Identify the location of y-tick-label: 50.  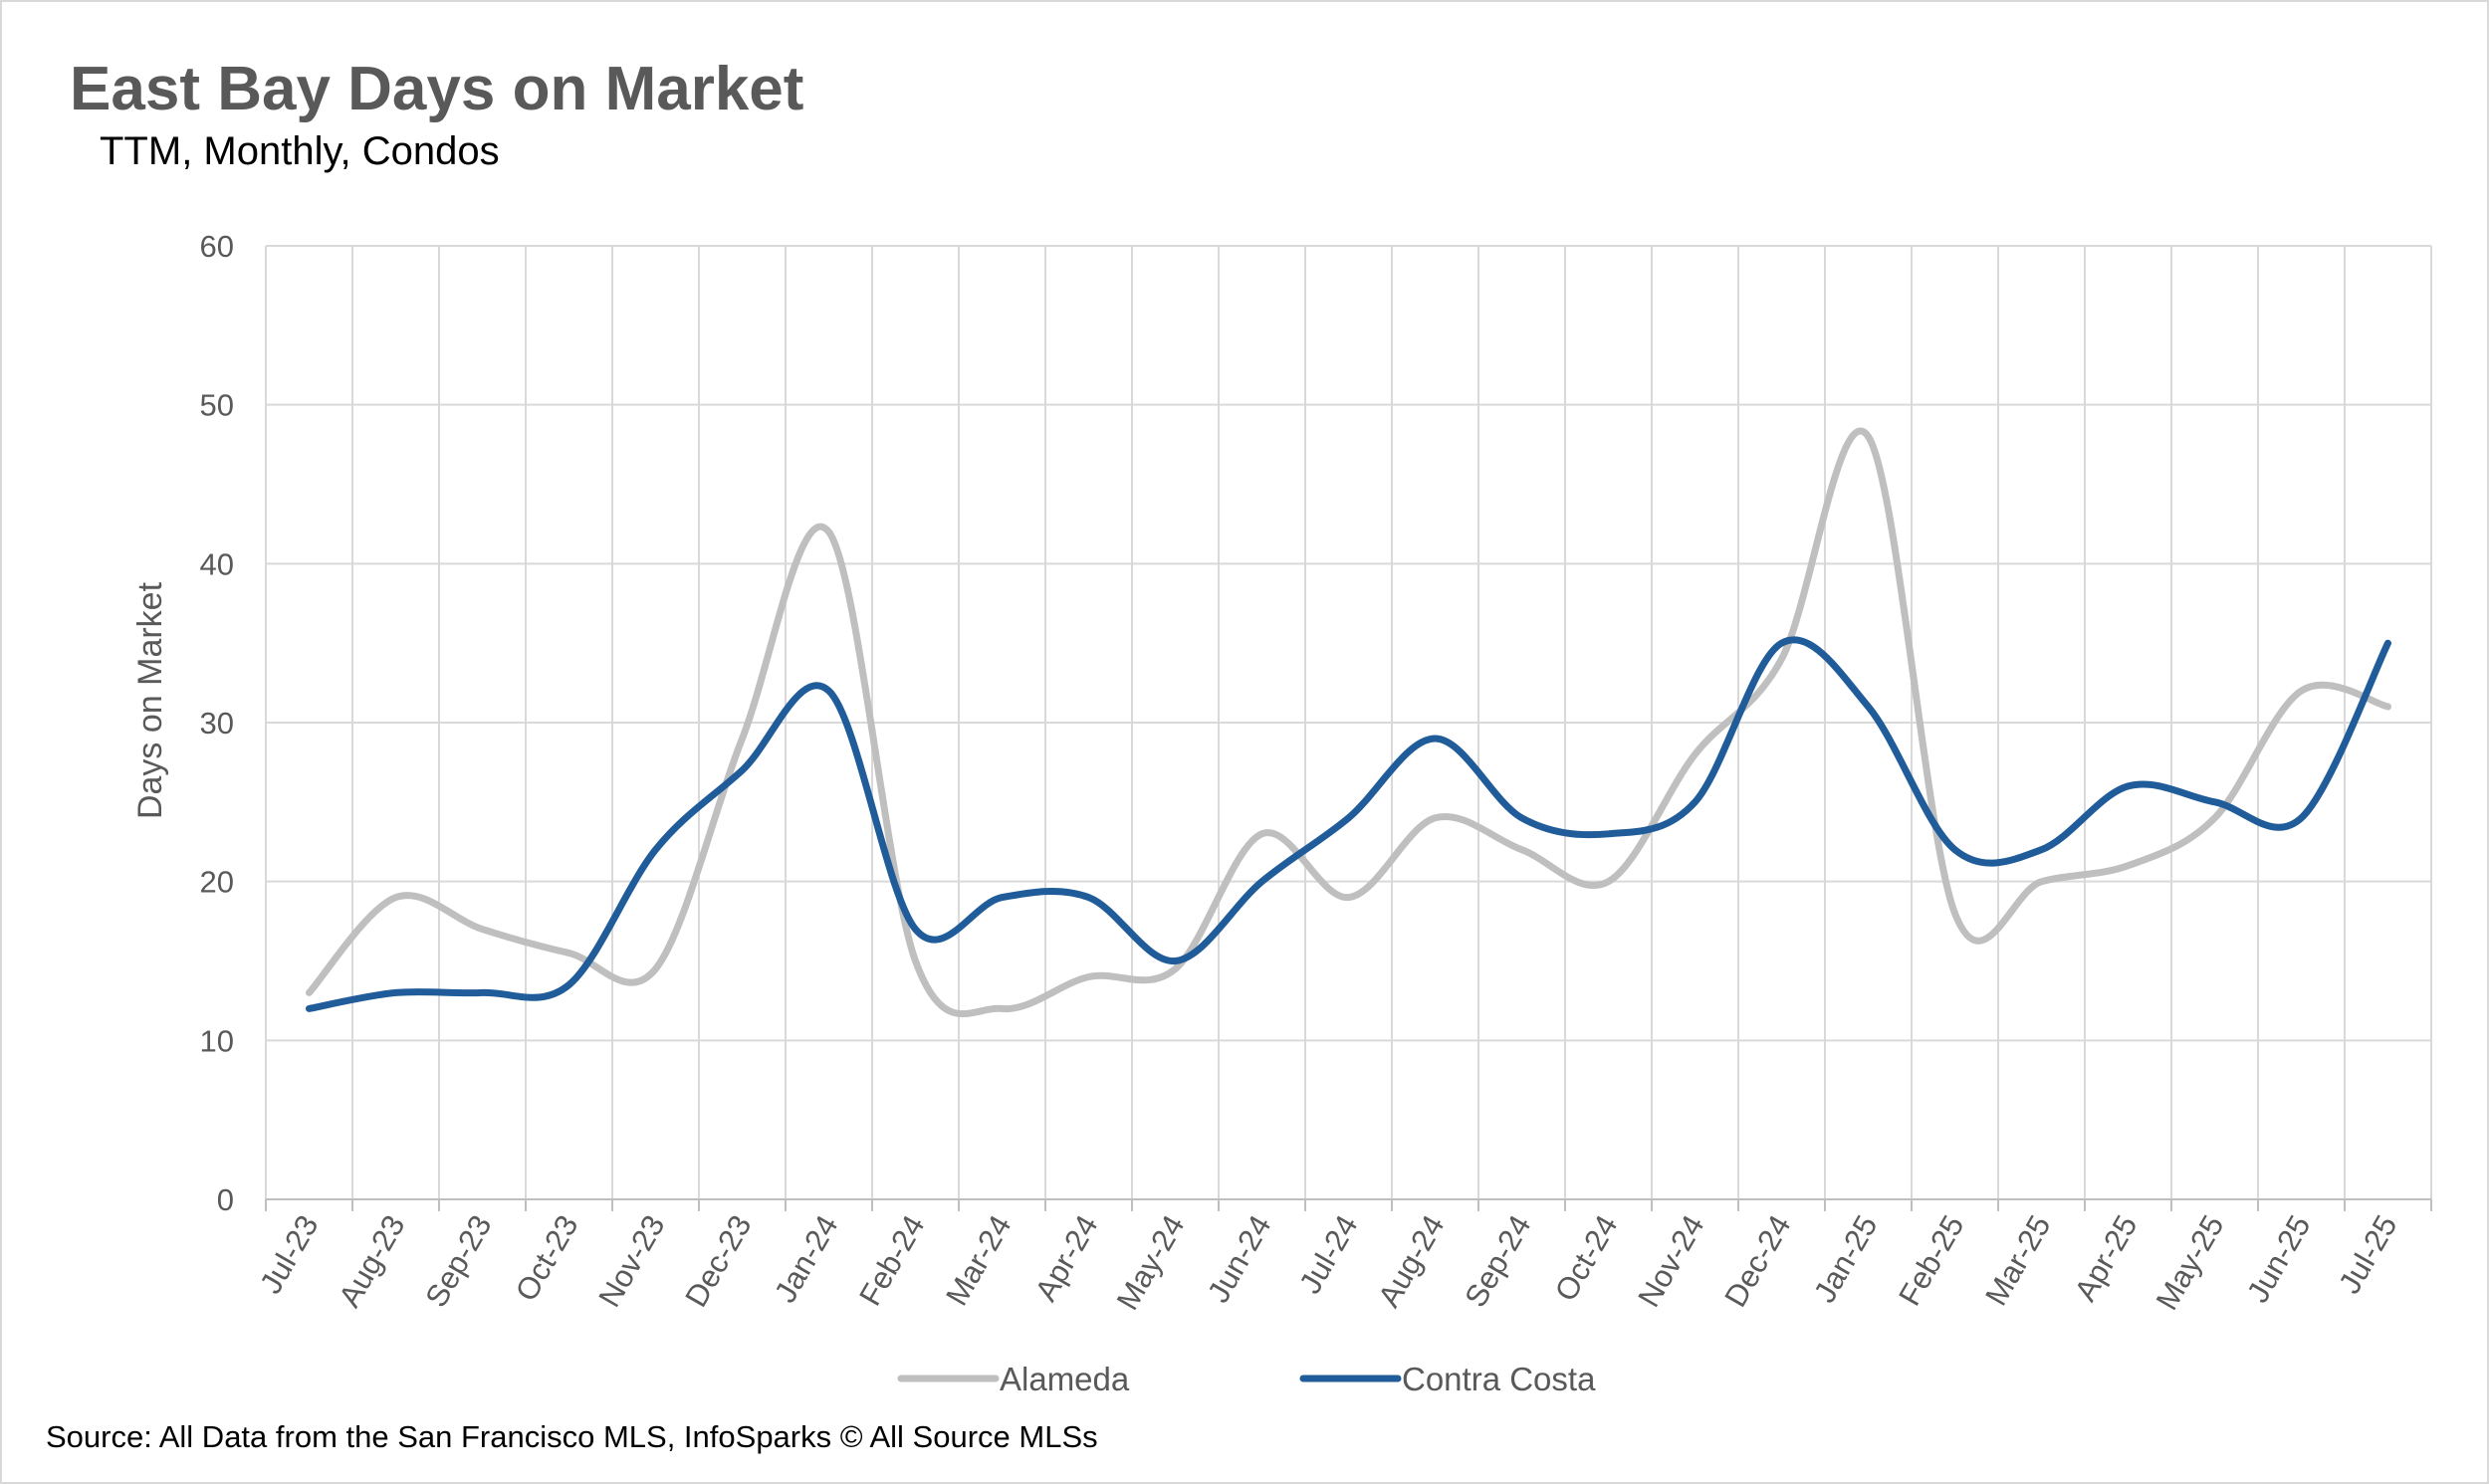
(217, 406).